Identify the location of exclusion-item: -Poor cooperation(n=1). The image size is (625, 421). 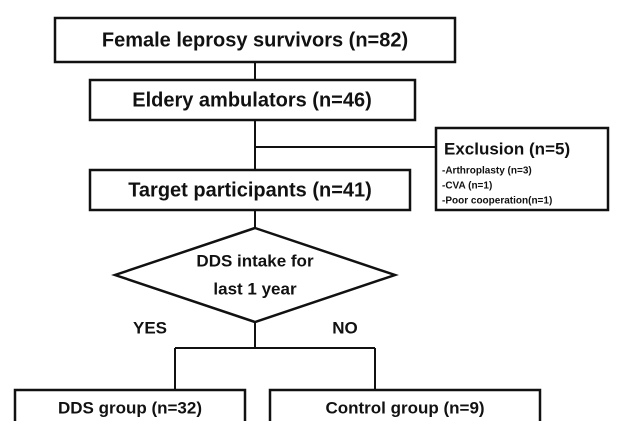
(497, 201).